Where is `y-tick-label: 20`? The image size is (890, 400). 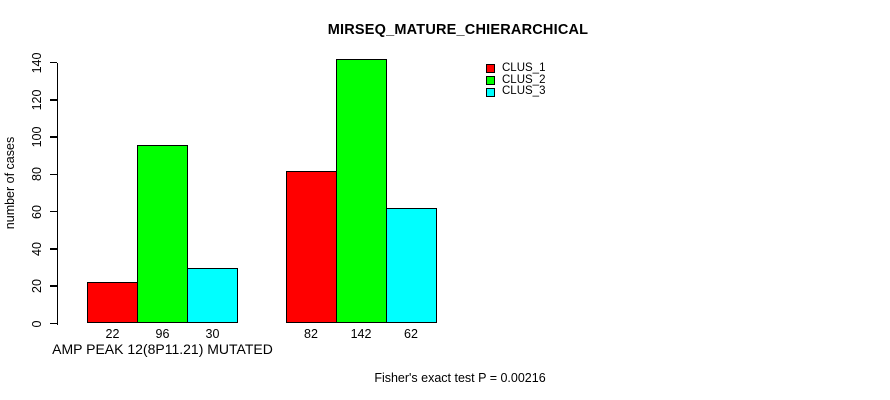
y-tick-label: 20 is located at coordinates (37, 286).